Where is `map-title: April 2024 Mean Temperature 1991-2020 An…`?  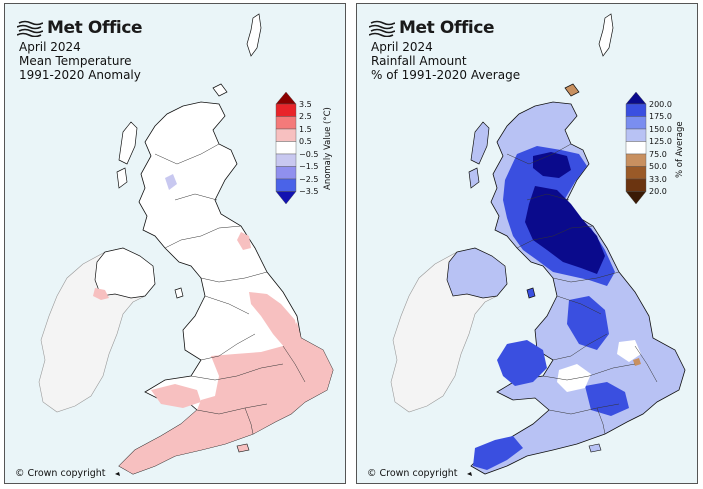 map-title: April 2024 Mean Temperature 1991-2020 An… is located at coordinates (80, 61).